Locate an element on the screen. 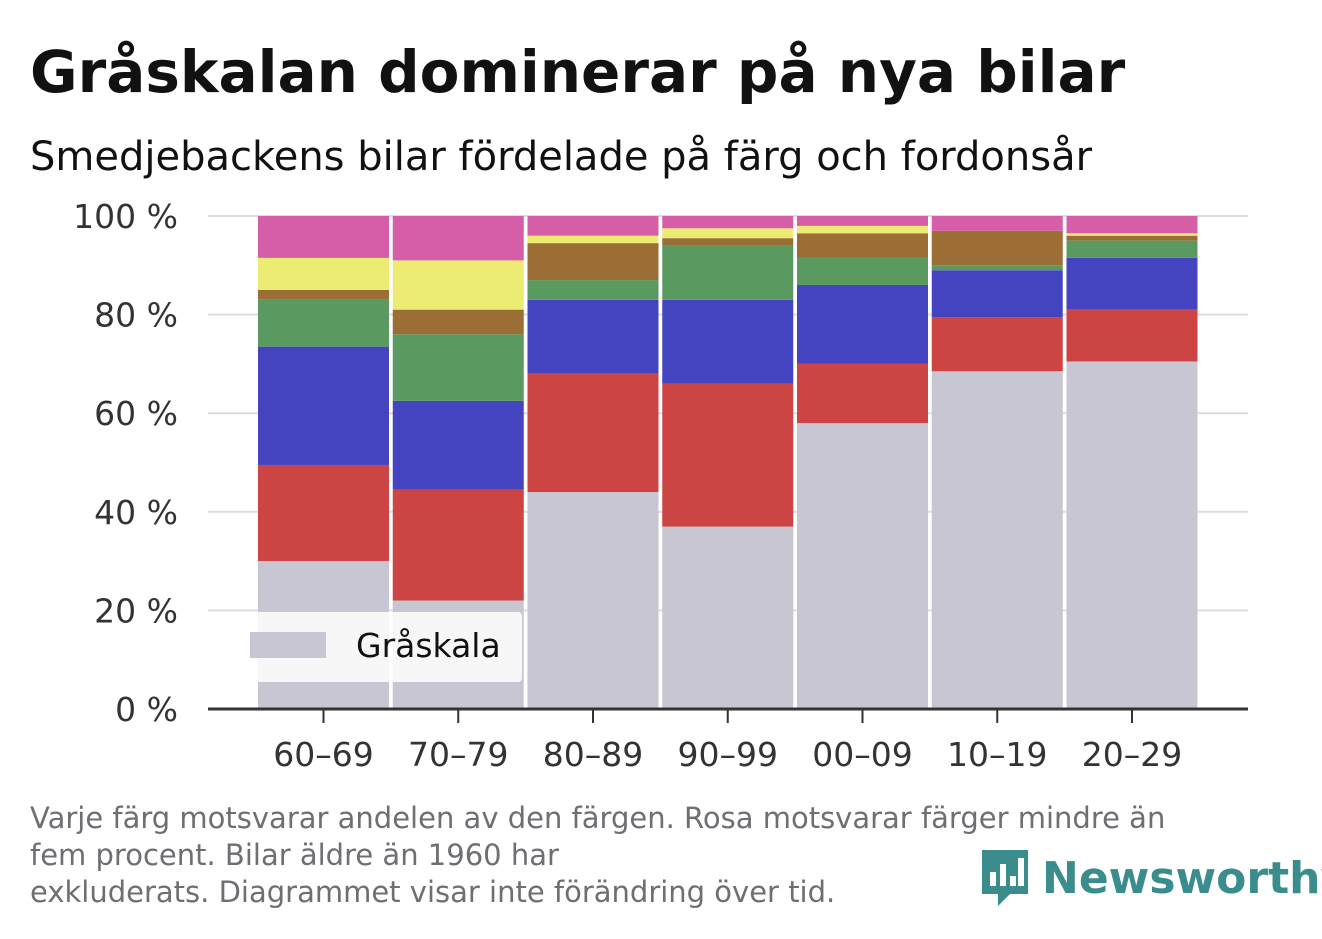  y-tick-label: 80 % is located at coordinates (136, 315).